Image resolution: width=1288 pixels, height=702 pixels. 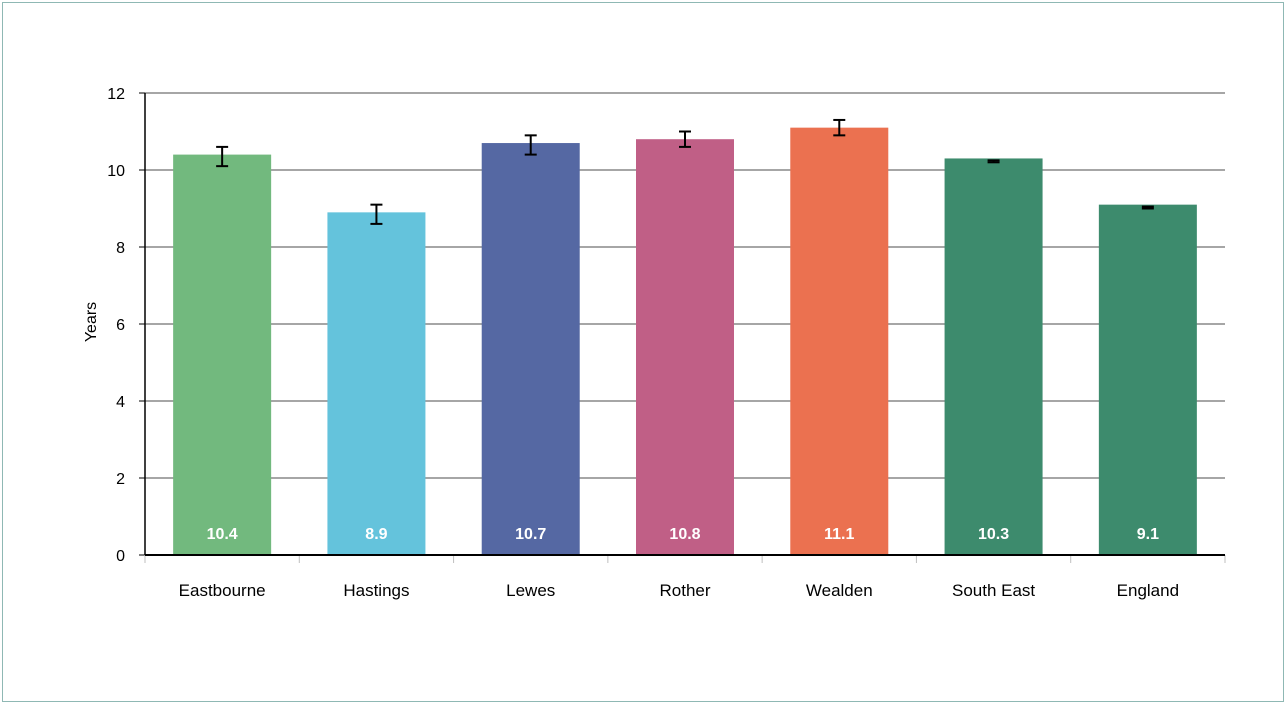 What do you see at coordinates (1148, 534) in the screenshot?
I see `data-label: 9.1` at bounding box center [1148, 534].